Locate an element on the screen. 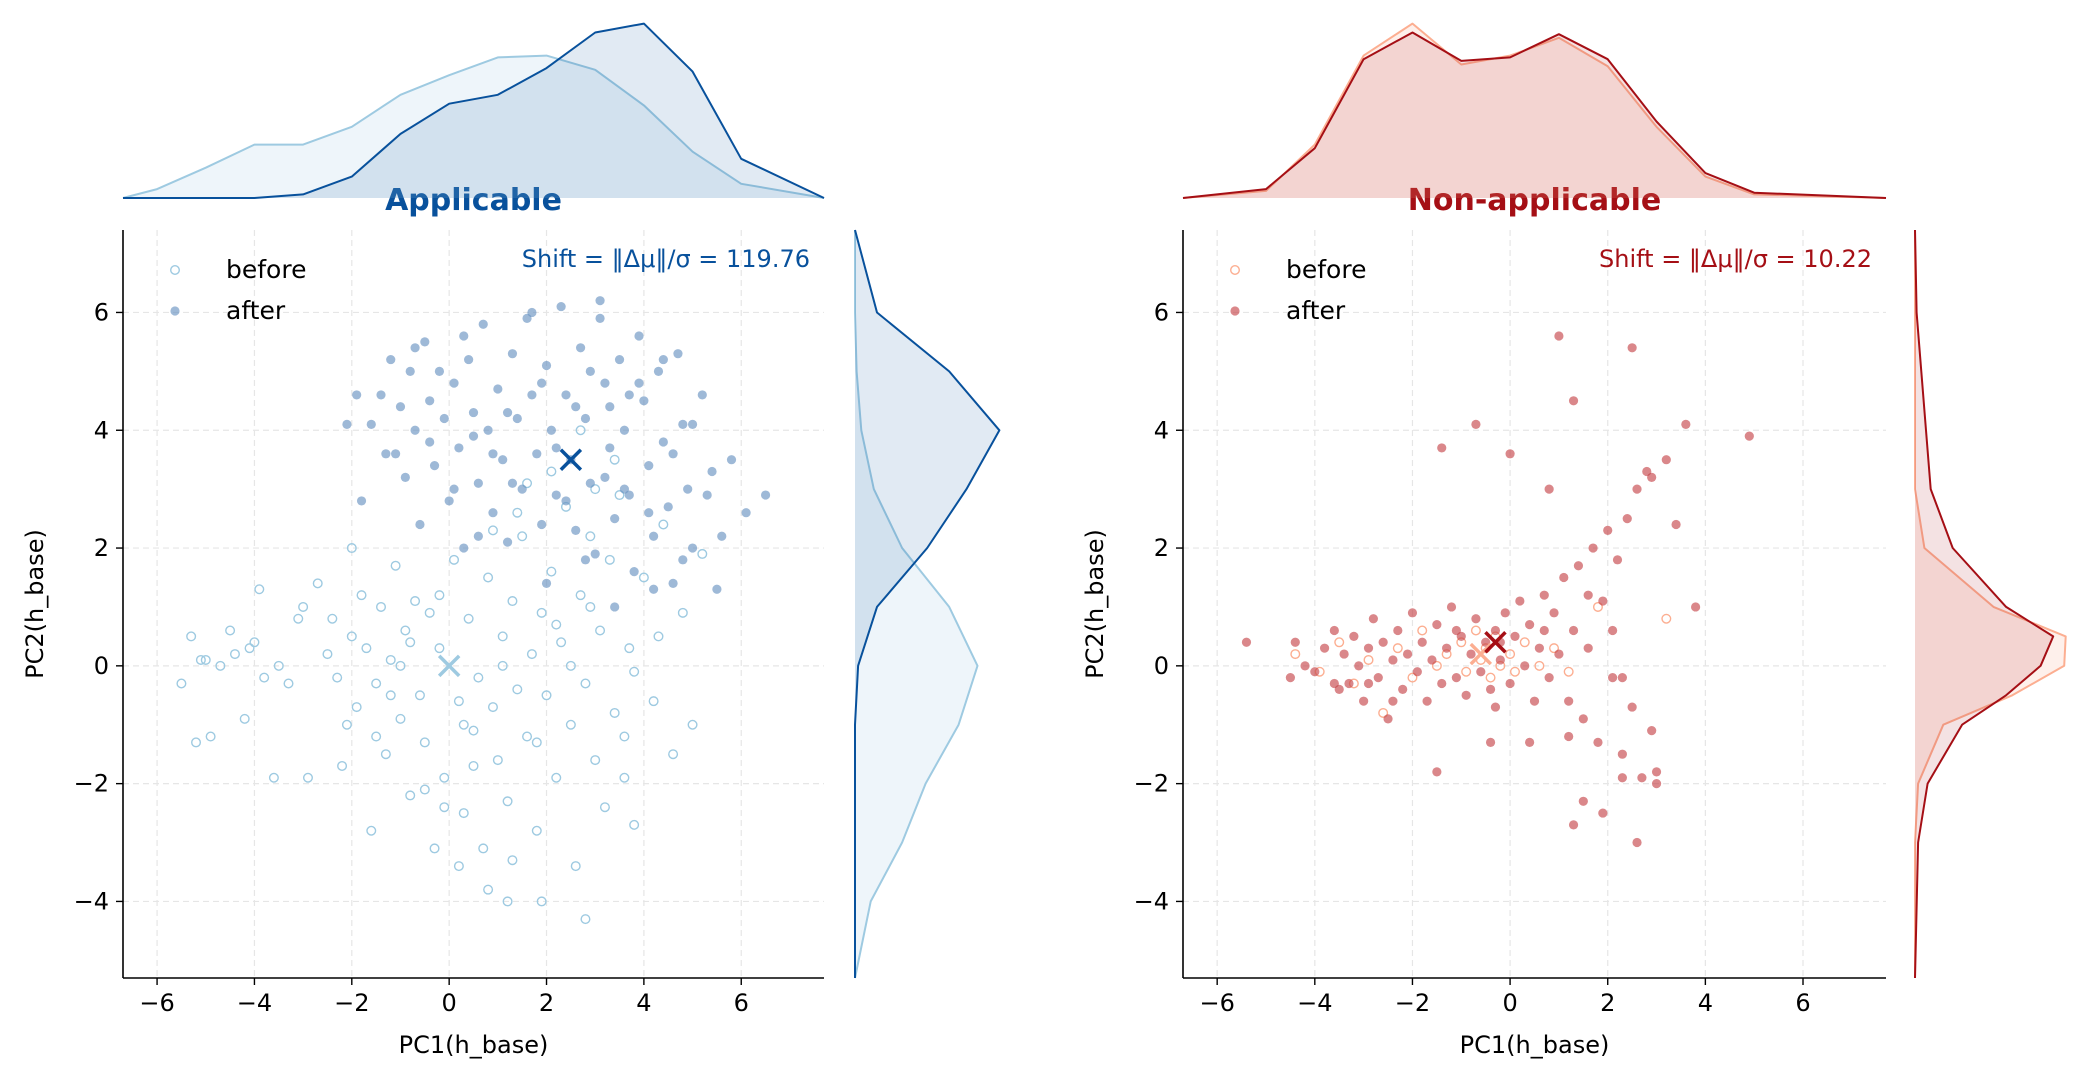  legend-after-marker is located at coordinates (175, 311).